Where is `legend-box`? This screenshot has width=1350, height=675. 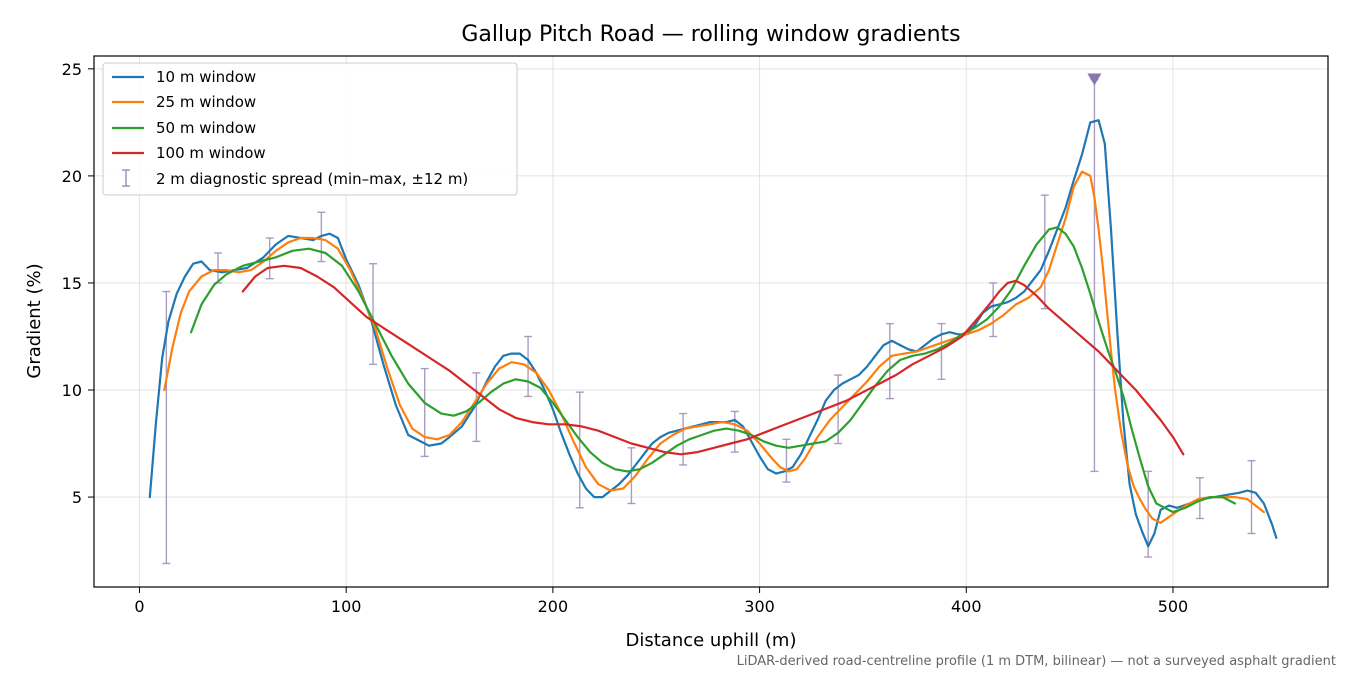
legend-box is located at coordinates (310, 129).